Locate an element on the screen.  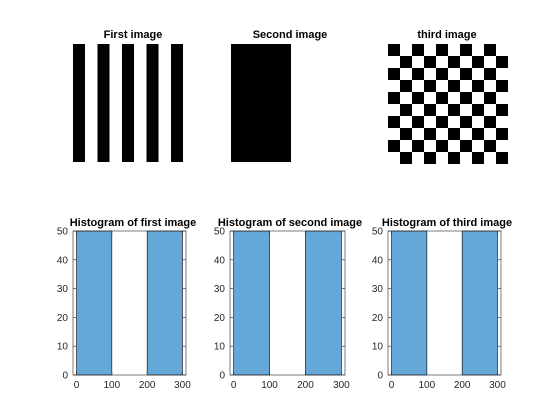
second-image-panel: Second image is located at coordinates (279, 95).